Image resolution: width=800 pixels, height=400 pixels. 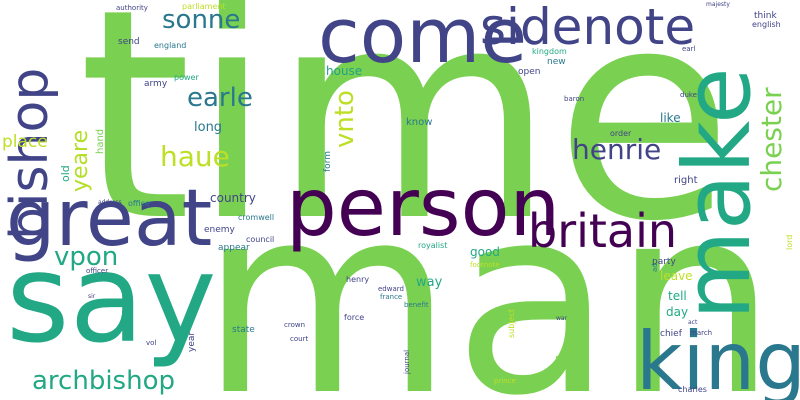 What do you see at coordinates (562, 318) in the screenshot?
I see `word-war: war` at bounding box center [562, 318].